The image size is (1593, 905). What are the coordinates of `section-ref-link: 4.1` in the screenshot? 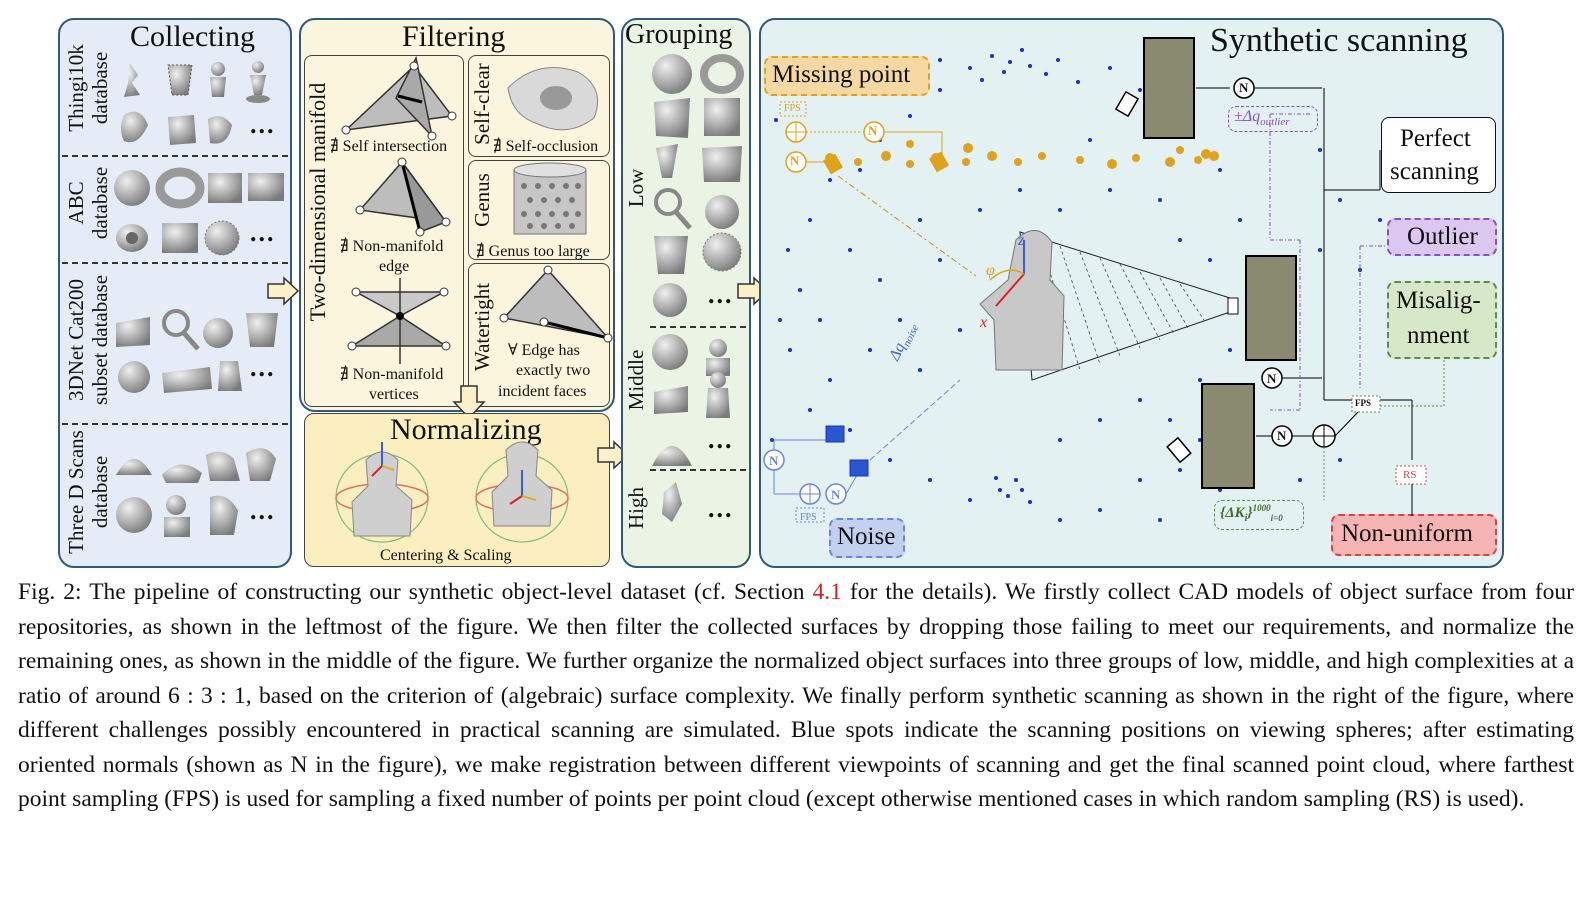 It's located at (827, 592).